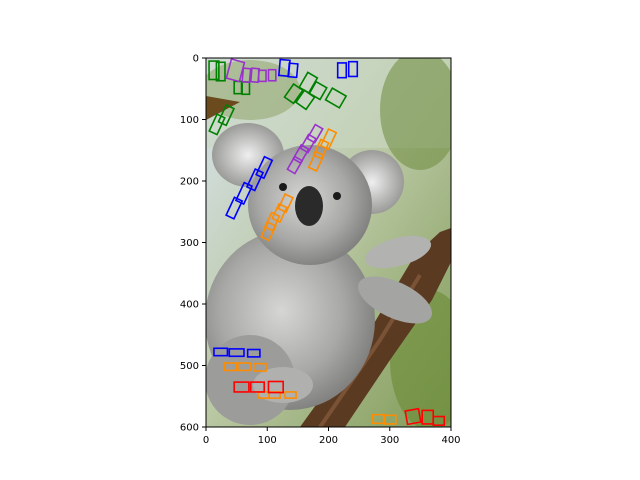  I want to click on x-tick-label: 300, so click(389, 440).